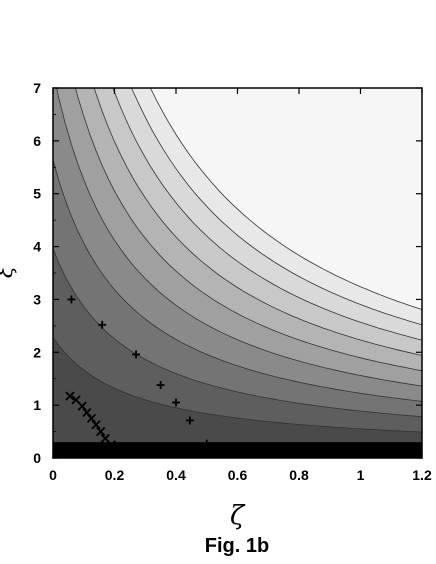  I want to click on x-tick-label-3: 0.6, so click(238, 475).